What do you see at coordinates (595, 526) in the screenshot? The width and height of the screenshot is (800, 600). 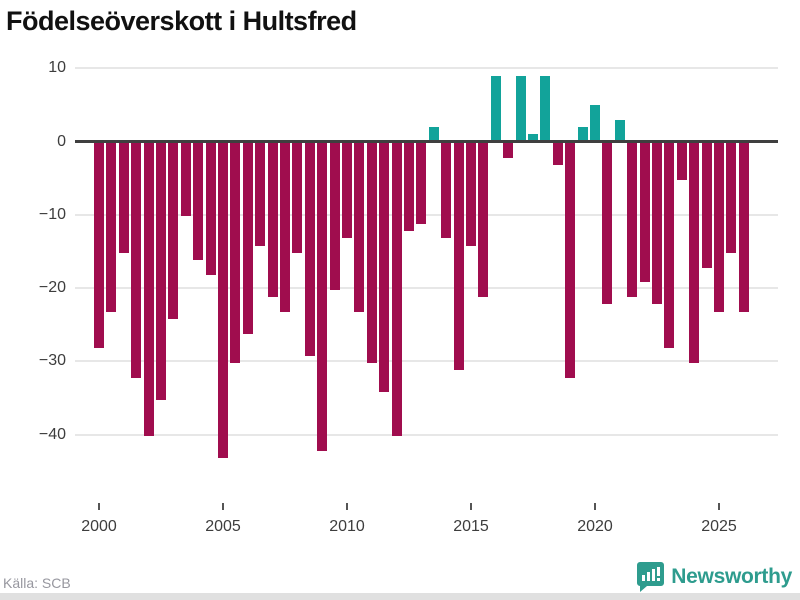 I see `x-axis-tick-label: 2020` at bounding box center [595, 526].